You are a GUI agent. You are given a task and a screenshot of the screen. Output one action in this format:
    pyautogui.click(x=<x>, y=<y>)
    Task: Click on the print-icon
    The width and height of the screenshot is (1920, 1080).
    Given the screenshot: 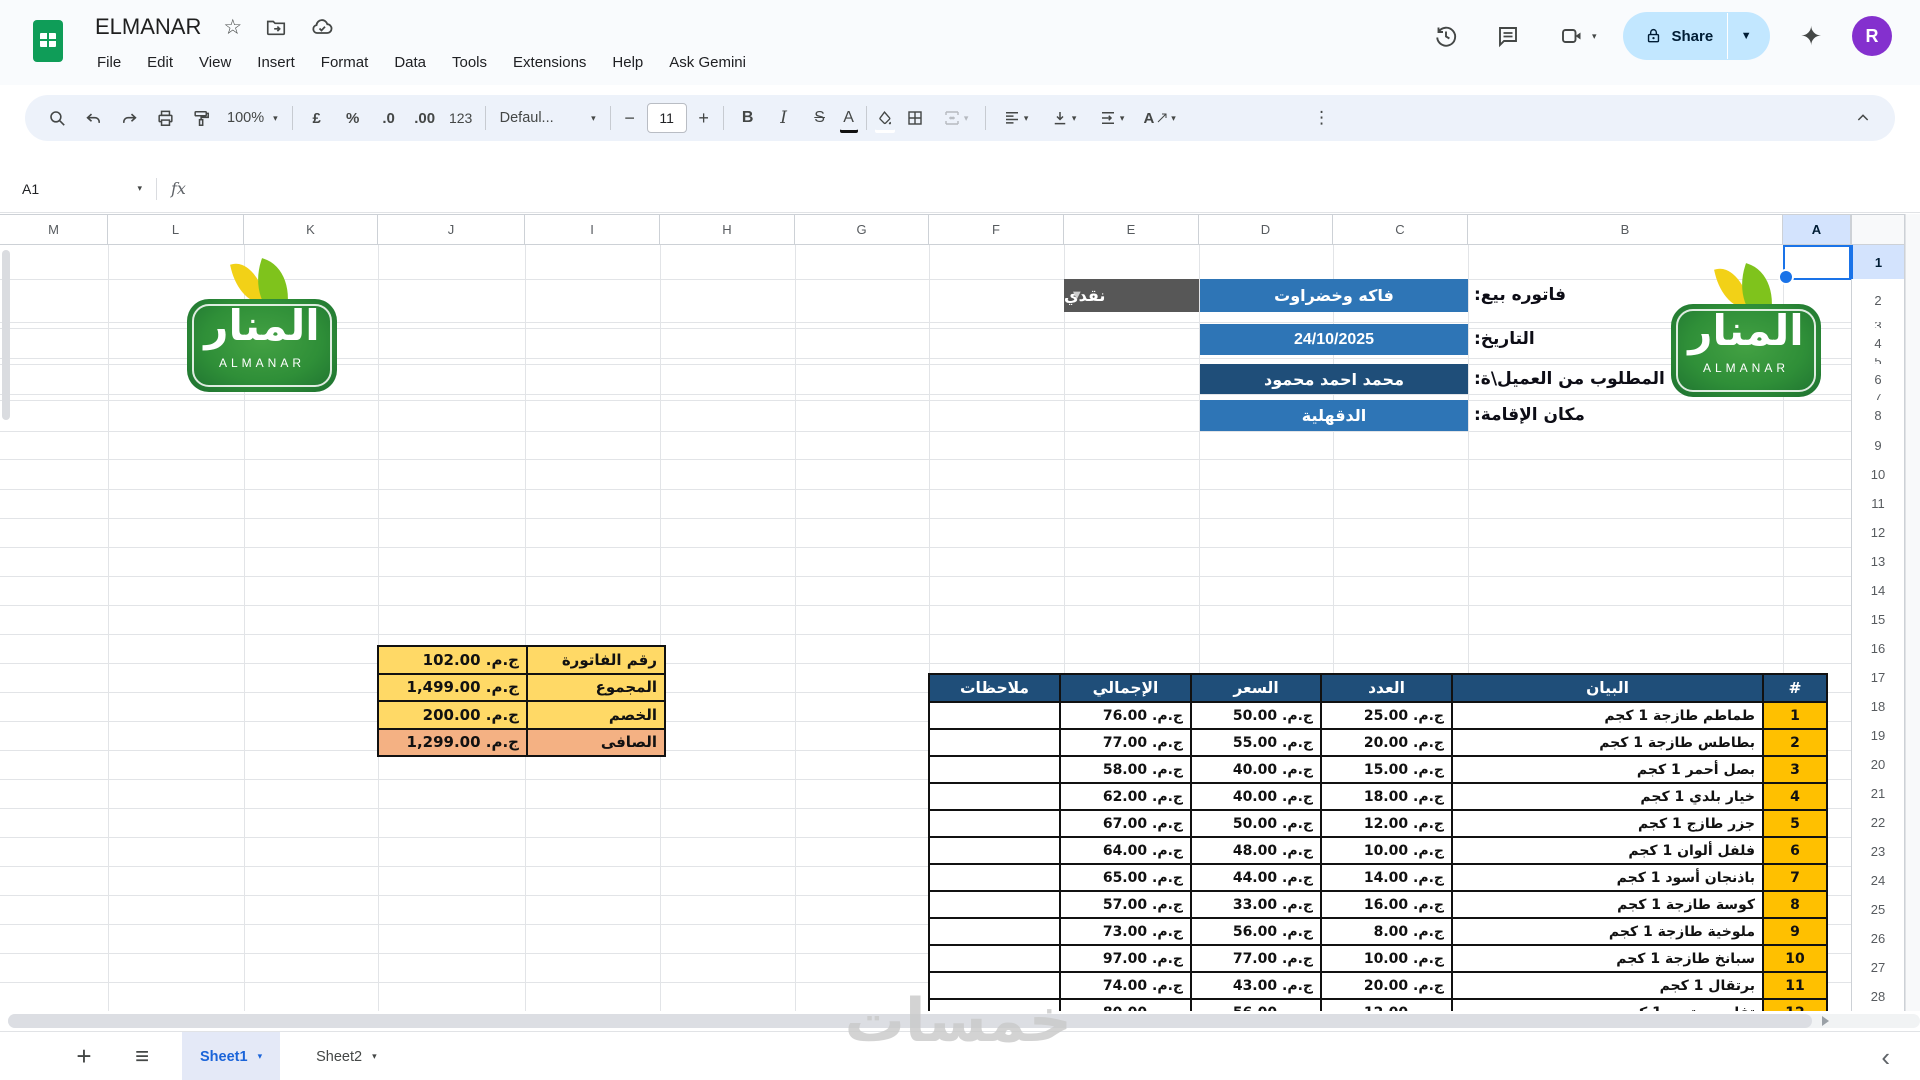 What is the action you would take?
    pyautogui.click(x=165, y=118)
    